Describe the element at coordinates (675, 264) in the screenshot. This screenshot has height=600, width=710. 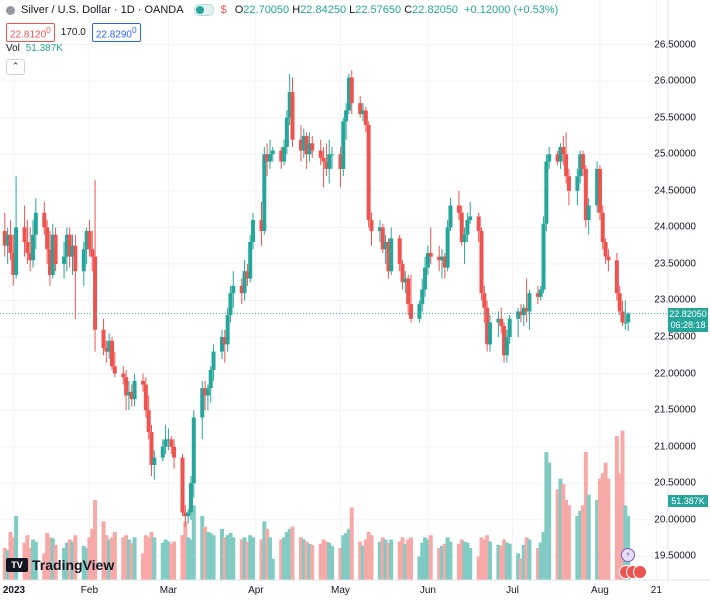
I see `y-tick-label: 23.50000` at that location.